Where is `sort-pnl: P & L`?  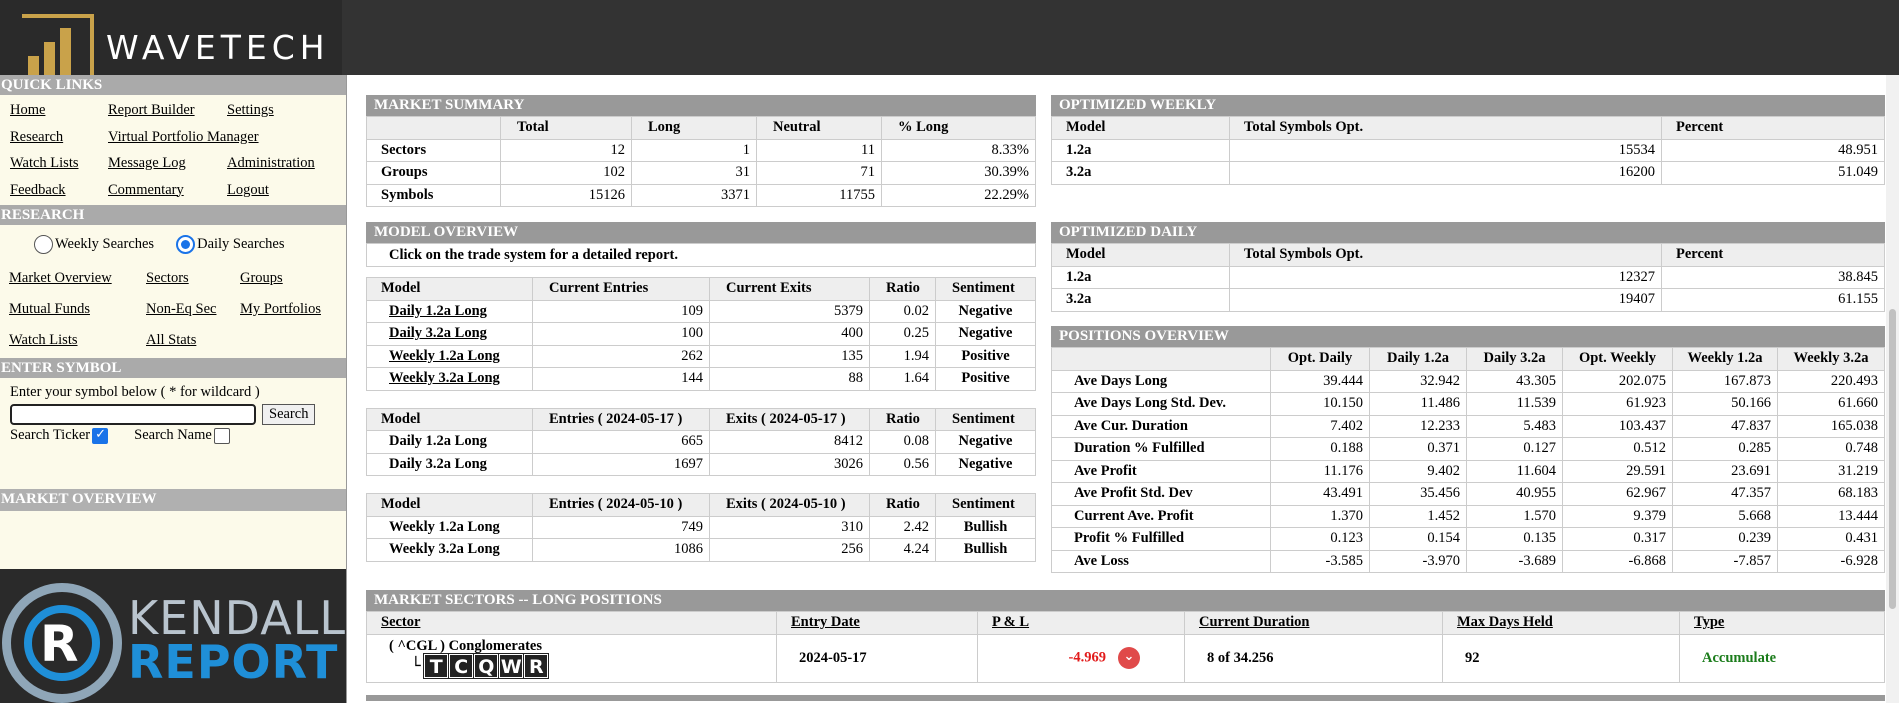 sort-pnl: P & L is located at coordinates (1011, 622).